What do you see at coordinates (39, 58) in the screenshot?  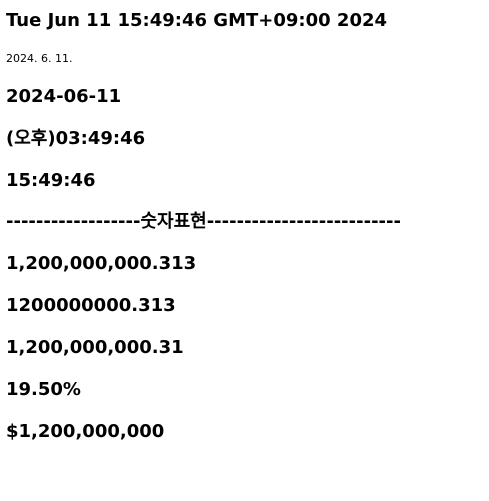 I see `locale-date-text: 2024. 6. 11.` at bounding box center [39, 58].